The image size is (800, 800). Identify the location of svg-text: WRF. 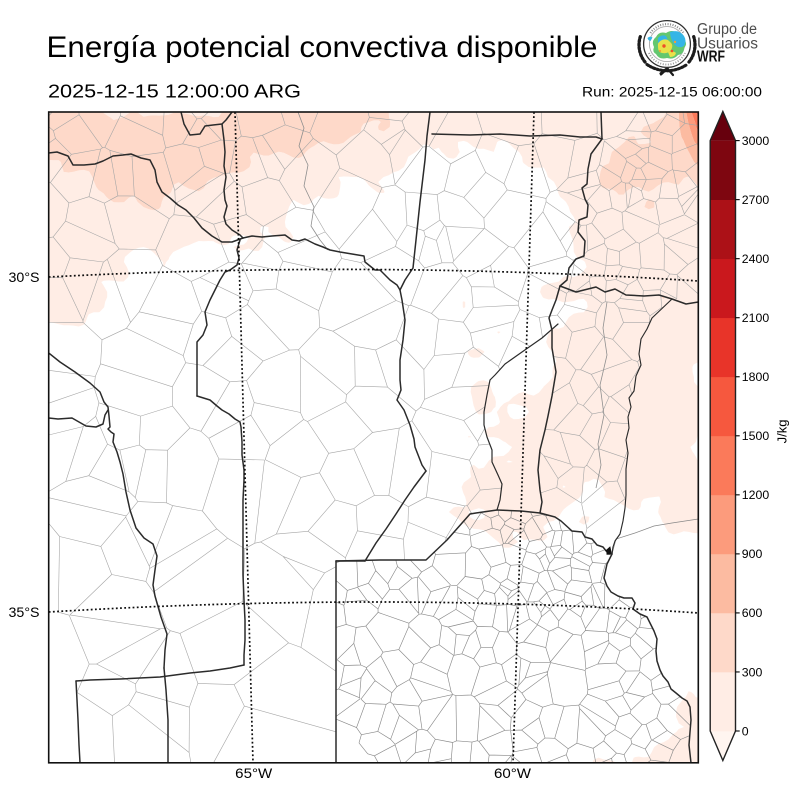
(711, 57).